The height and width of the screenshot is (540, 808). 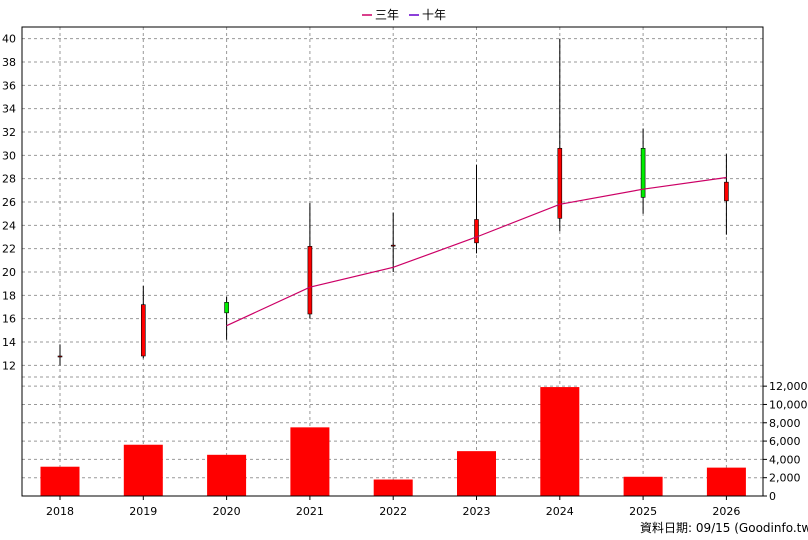 I want to click on x-tick-label: 2021, so click(x=310, y=511).